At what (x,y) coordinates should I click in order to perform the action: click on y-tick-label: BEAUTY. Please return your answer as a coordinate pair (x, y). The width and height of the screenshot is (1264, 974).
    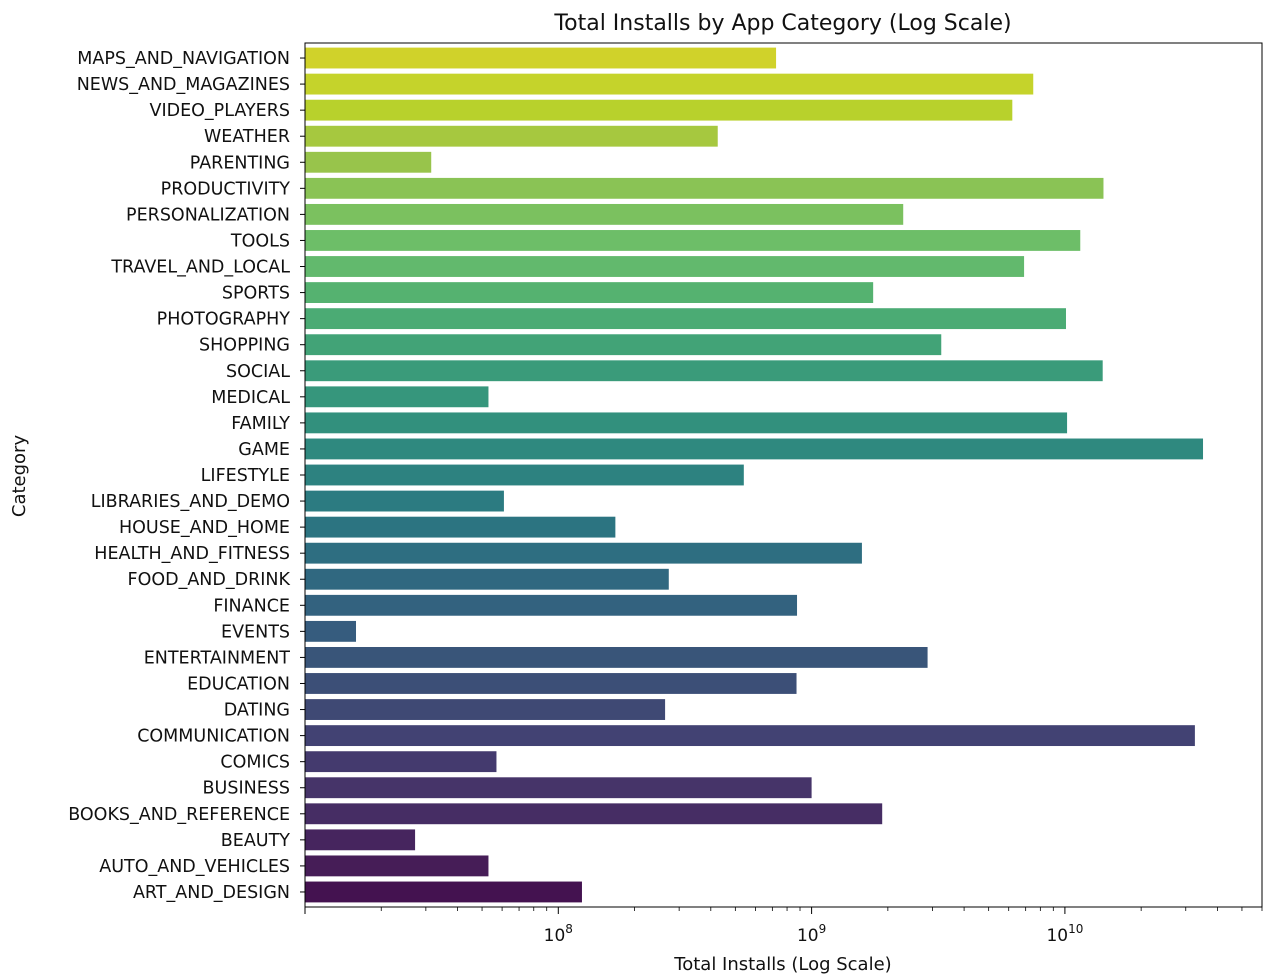
    Looking at the image, I should click on (256, 841).